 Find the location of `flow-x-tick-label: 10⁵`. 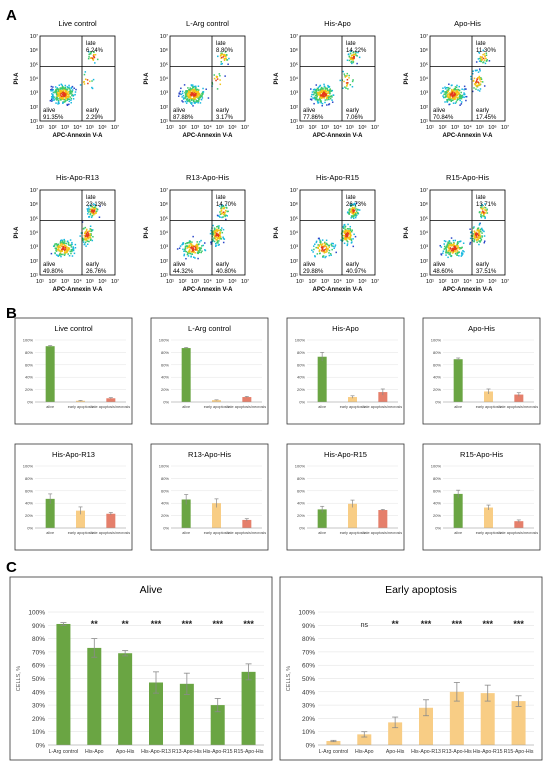

flow-x-tick-label: 10⁵ is located at coordinates (90, 127).